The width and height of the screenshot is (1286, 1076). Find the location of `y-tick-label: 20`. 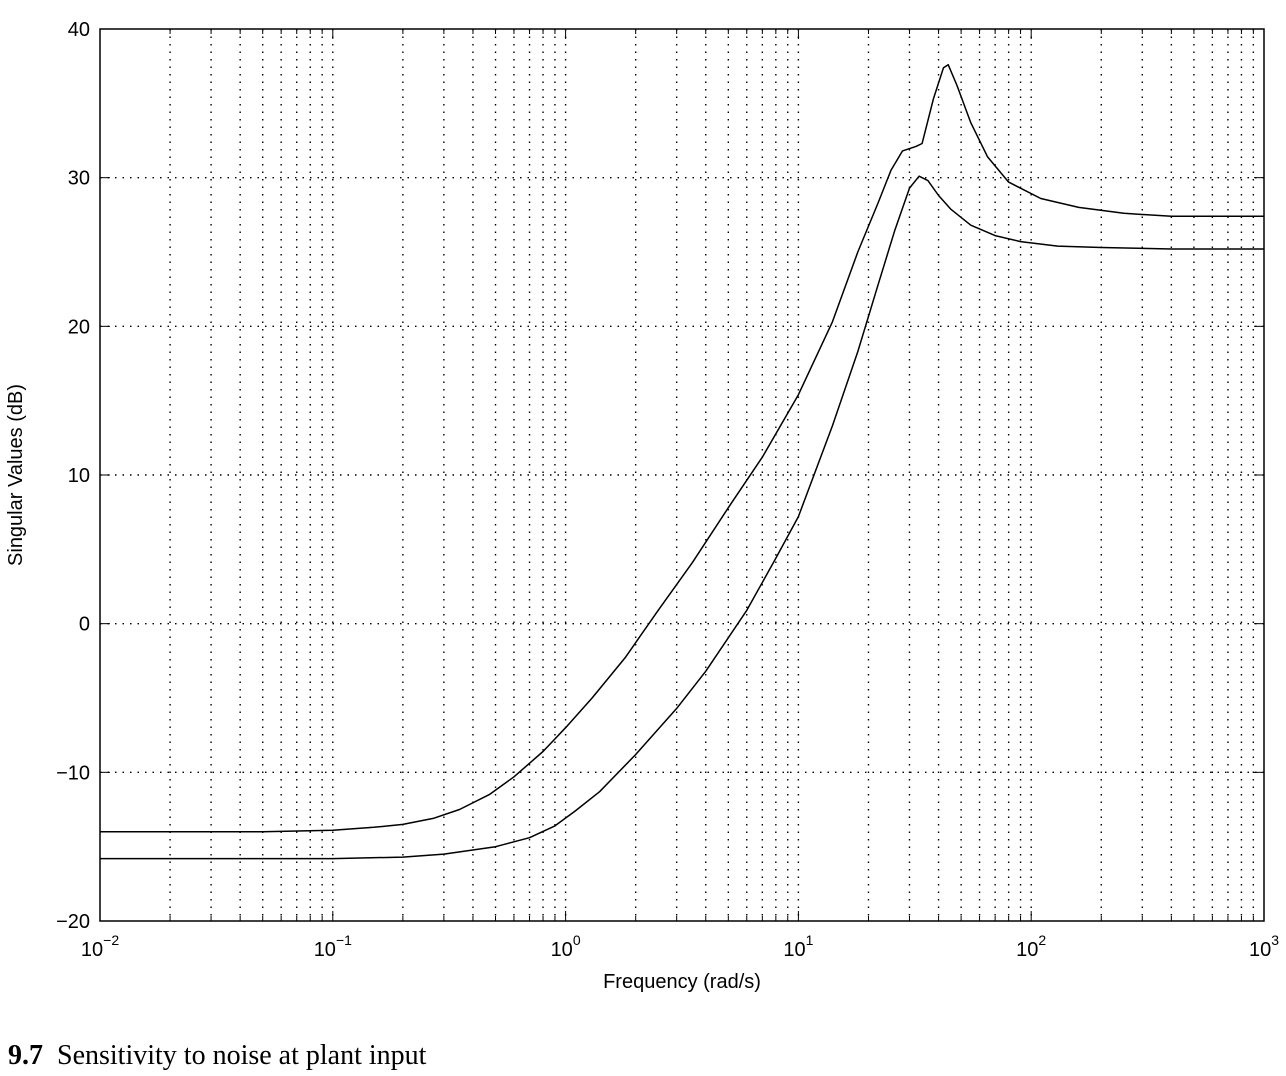

y-tick-label: 20 is located at coordinates (79, 327).